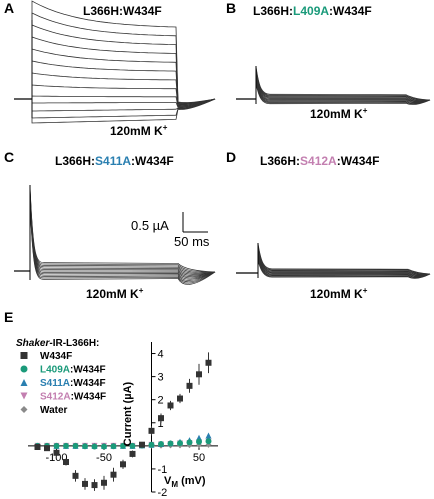 Image resolution: width=434 pixels, height=499 pixels. I want to click on panel-c-condition: 120mM K+, so click(115, 293).